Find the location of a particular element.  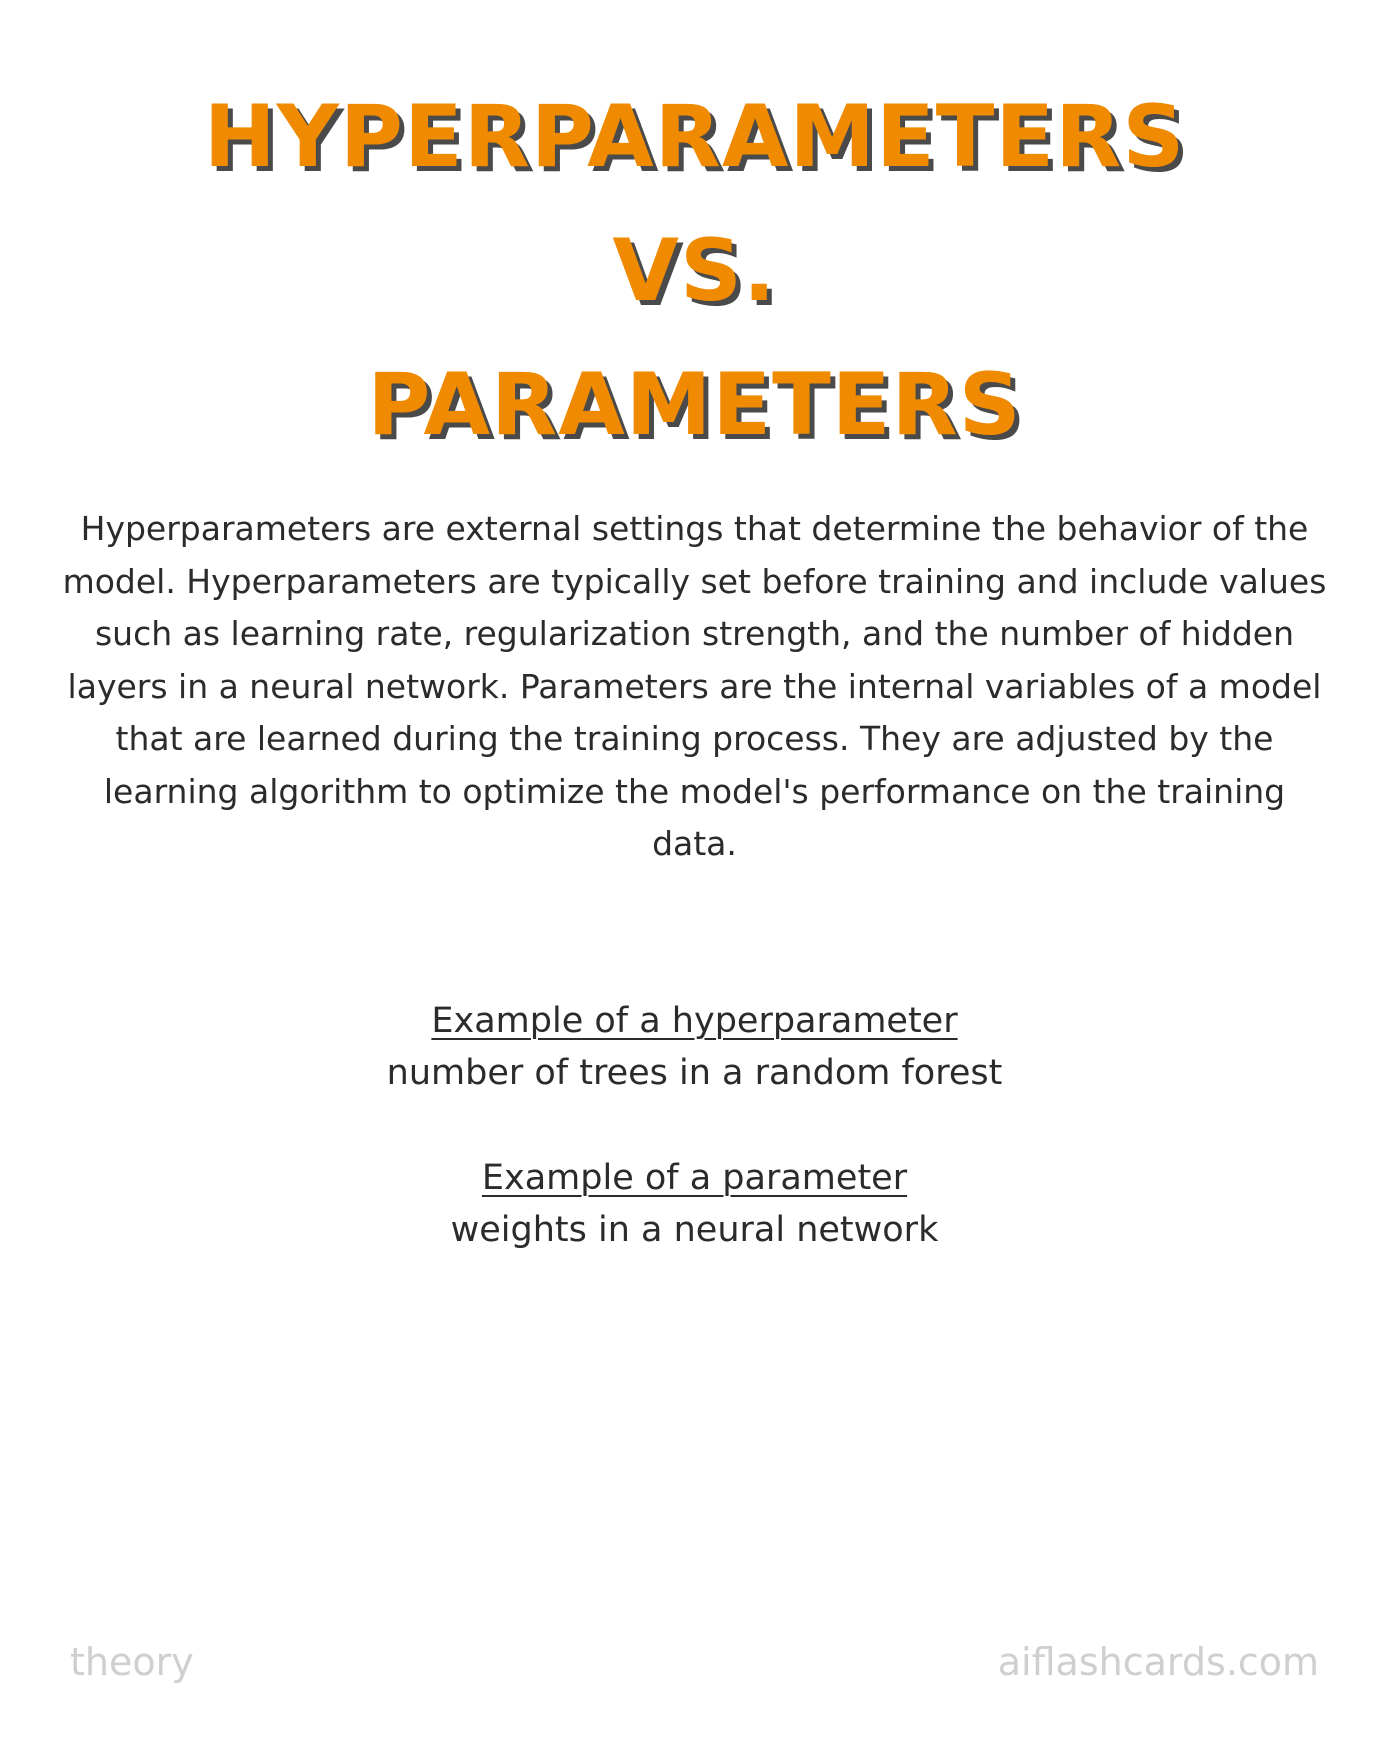

parameter-example-heading: Example of a parameter is located at coordinates (694, 1178).